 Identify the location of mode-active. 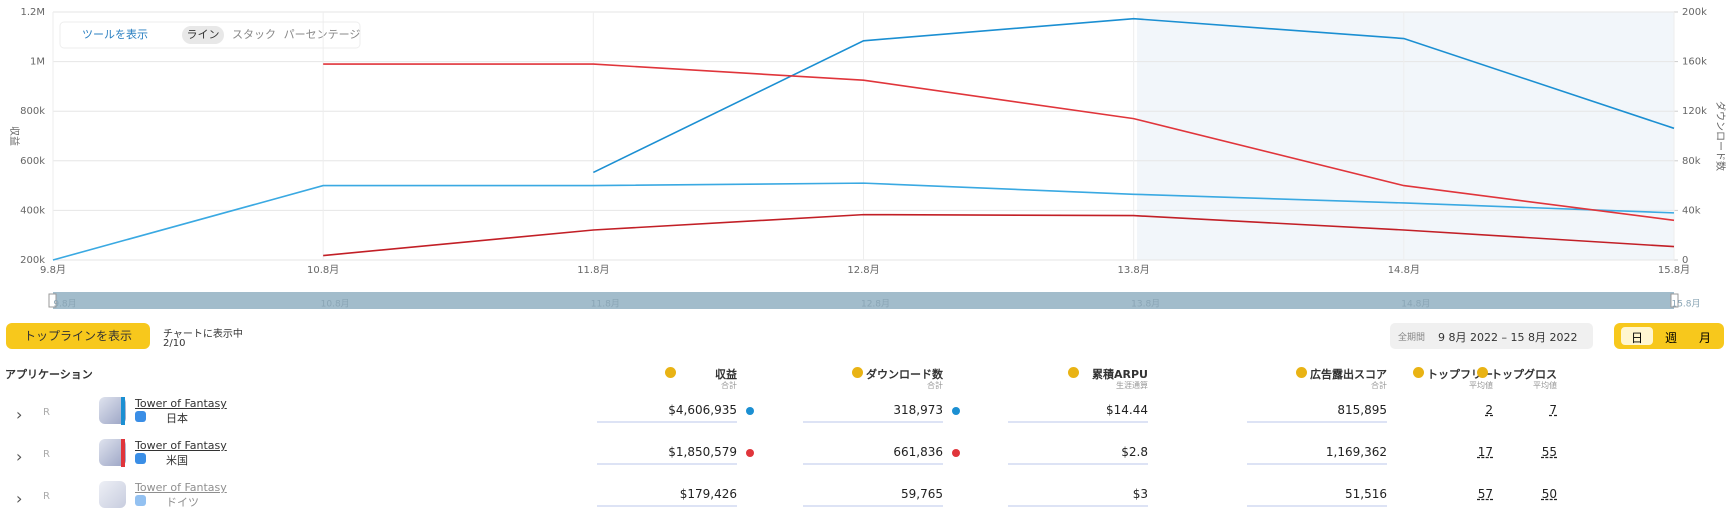
(203, 35).